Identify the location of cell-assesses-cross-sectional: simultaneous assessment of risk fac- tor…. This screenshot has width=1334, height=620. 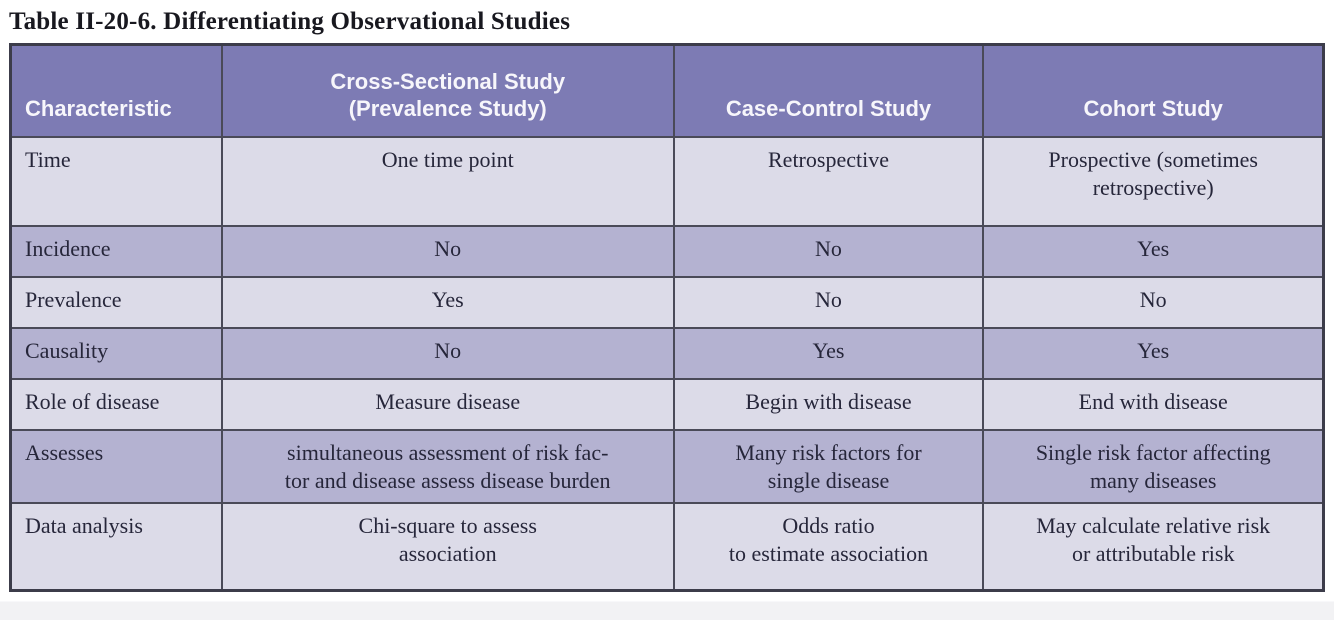
(447, 466).